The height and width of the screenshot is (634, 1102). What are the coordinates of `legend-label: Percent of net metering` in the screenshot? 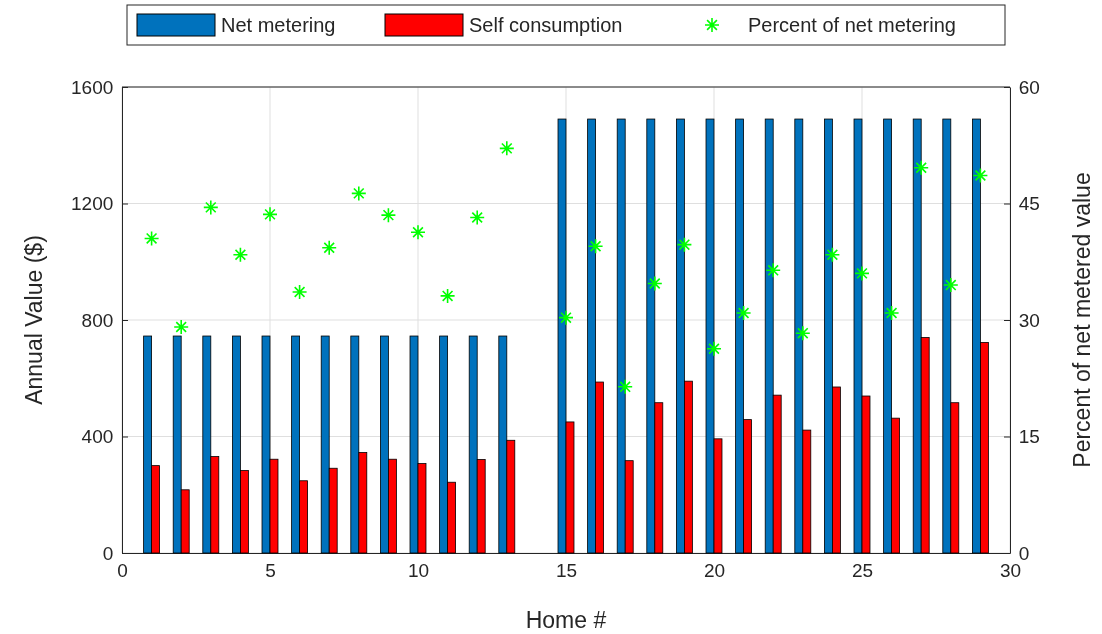 It's located at (852, 25).